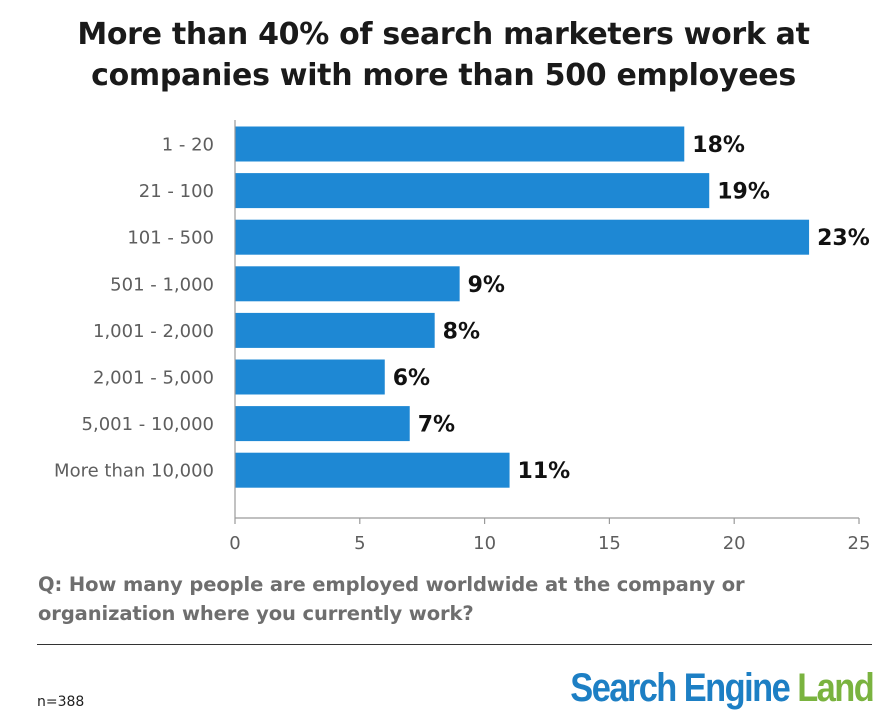 This screenshot has height=724, width=887. Describe the element at coordinates (484, 543) in the screenshot. I see `x-tick-label: 10` at that location.